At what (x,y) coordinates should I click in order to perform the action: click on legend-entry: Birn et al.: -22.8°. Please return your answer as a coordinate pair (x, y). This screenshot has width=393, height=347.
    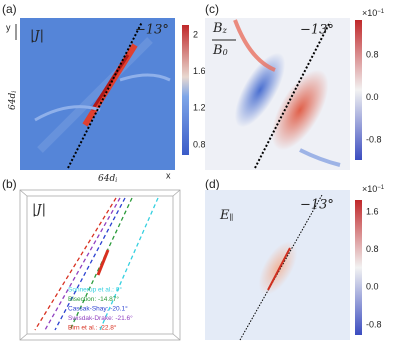
    Looking at the image, I should click on (92, 328).